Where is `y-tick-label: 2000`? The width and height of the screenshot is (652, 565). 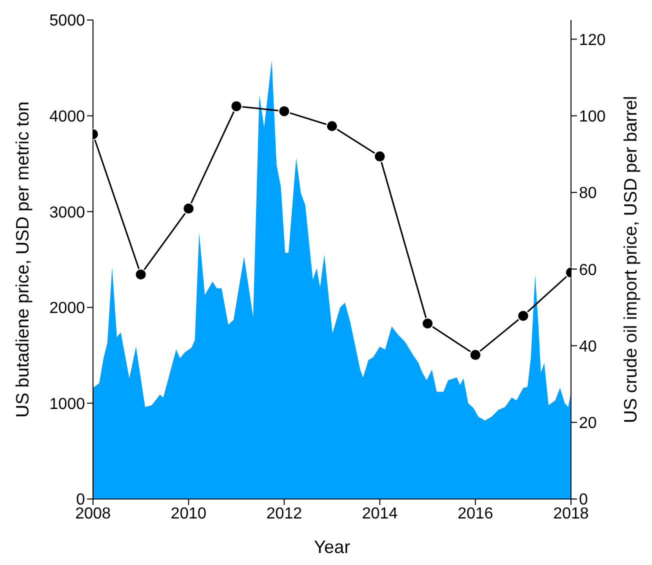 y-tick-label: 2000 is located at coordinates (67, 309).